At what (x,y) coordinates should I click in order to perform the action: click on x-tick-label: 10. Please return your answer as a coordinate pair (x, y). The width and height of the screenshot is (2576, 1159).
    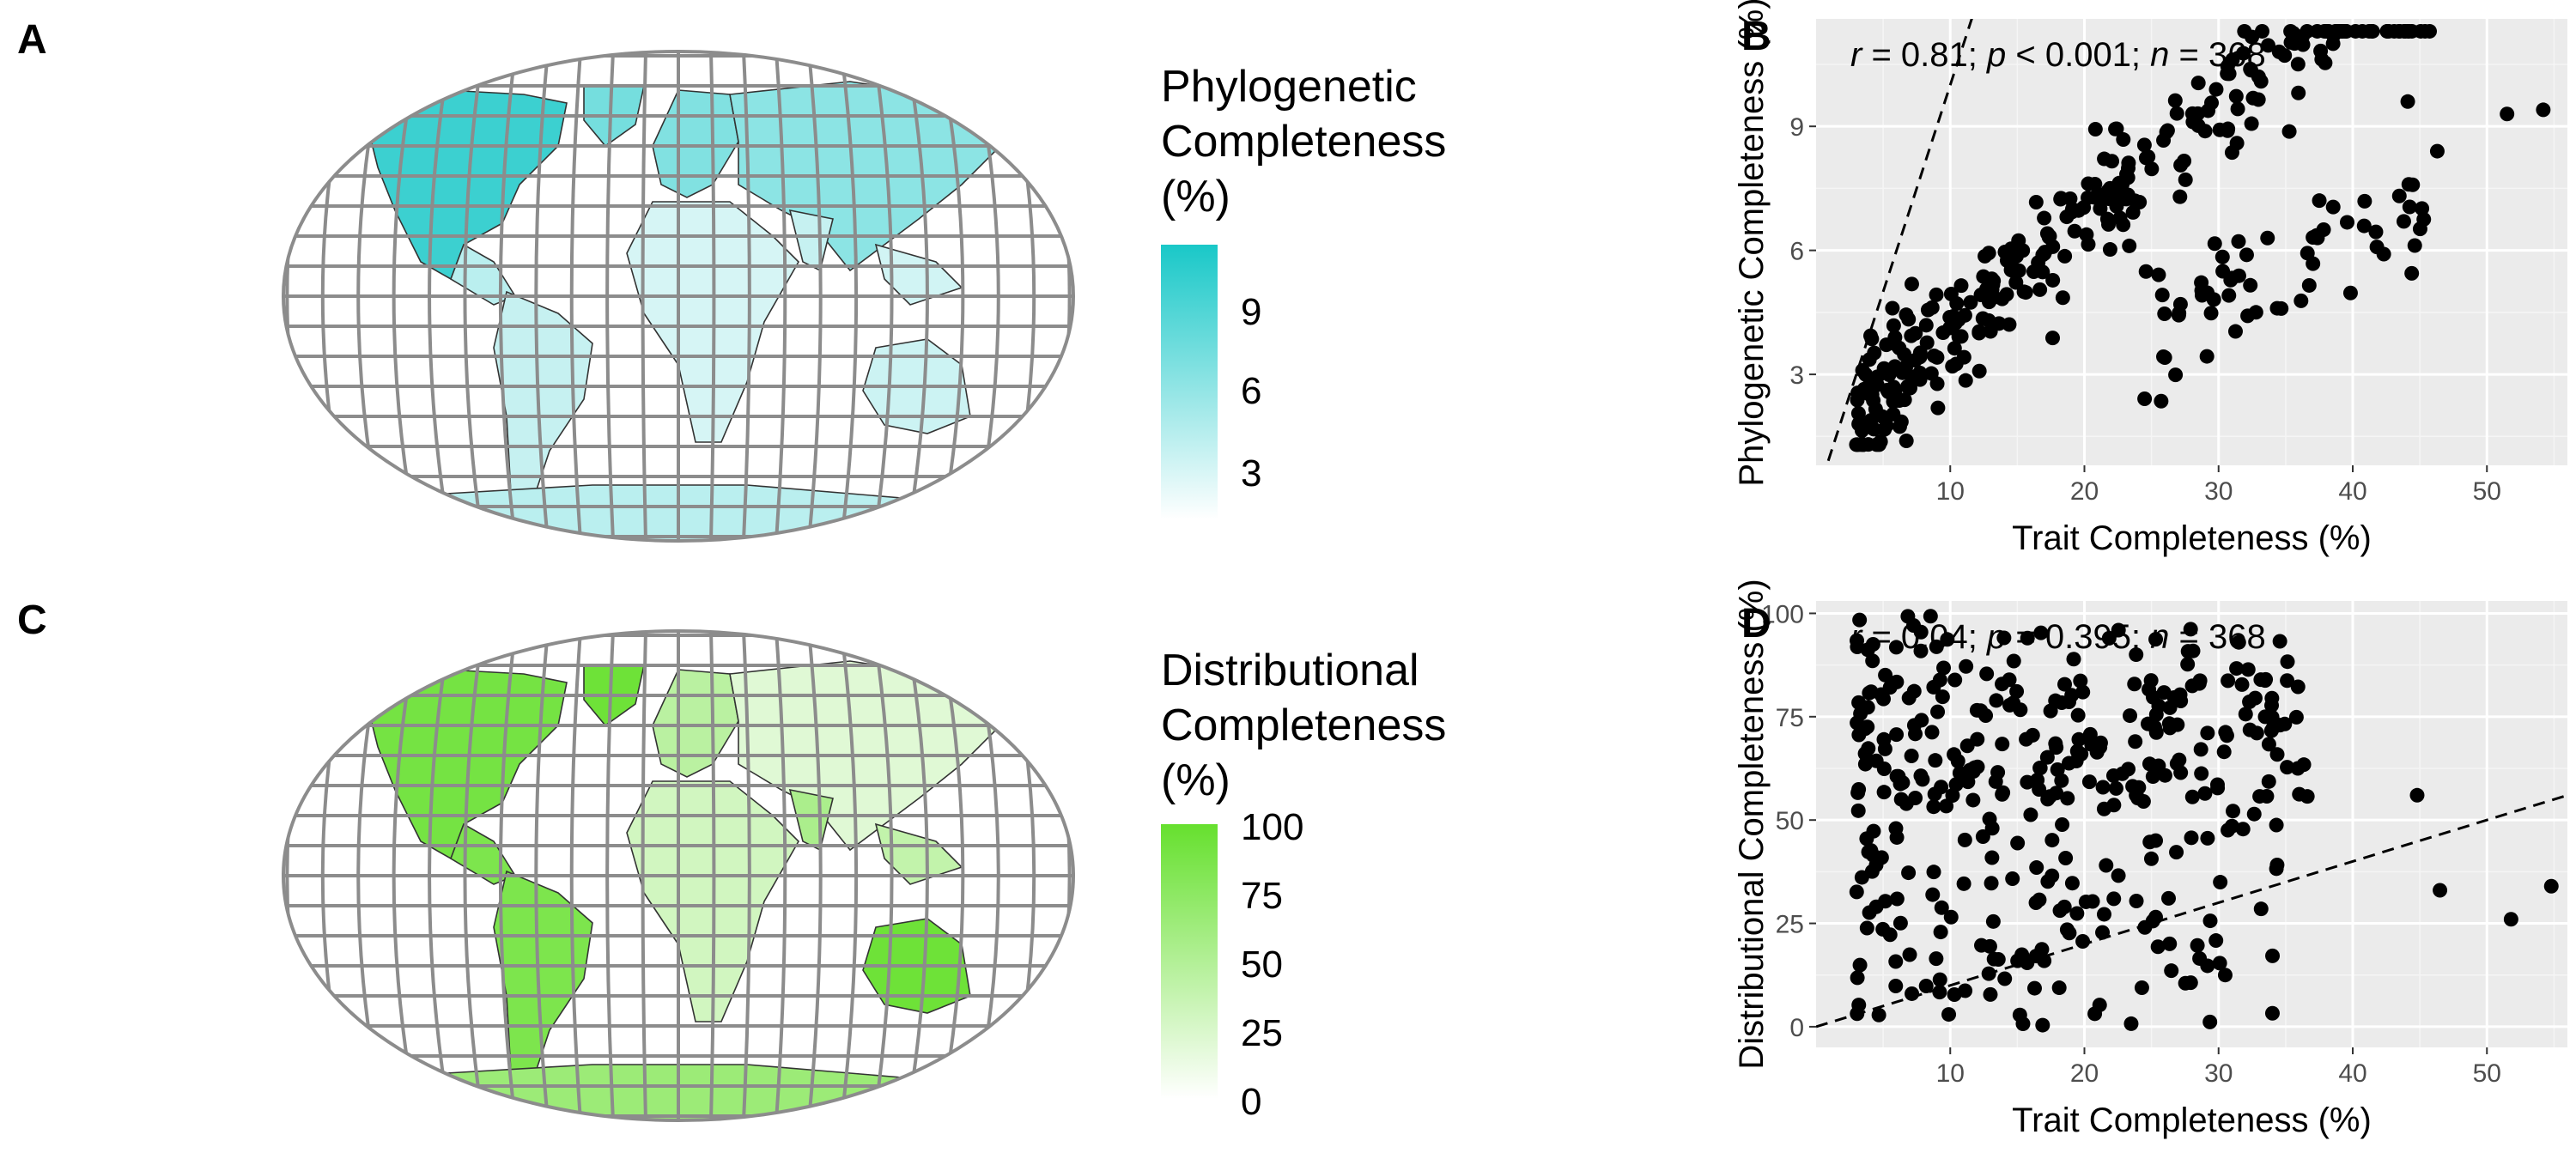
    Looking at the image, I should click on (1951, 1074).